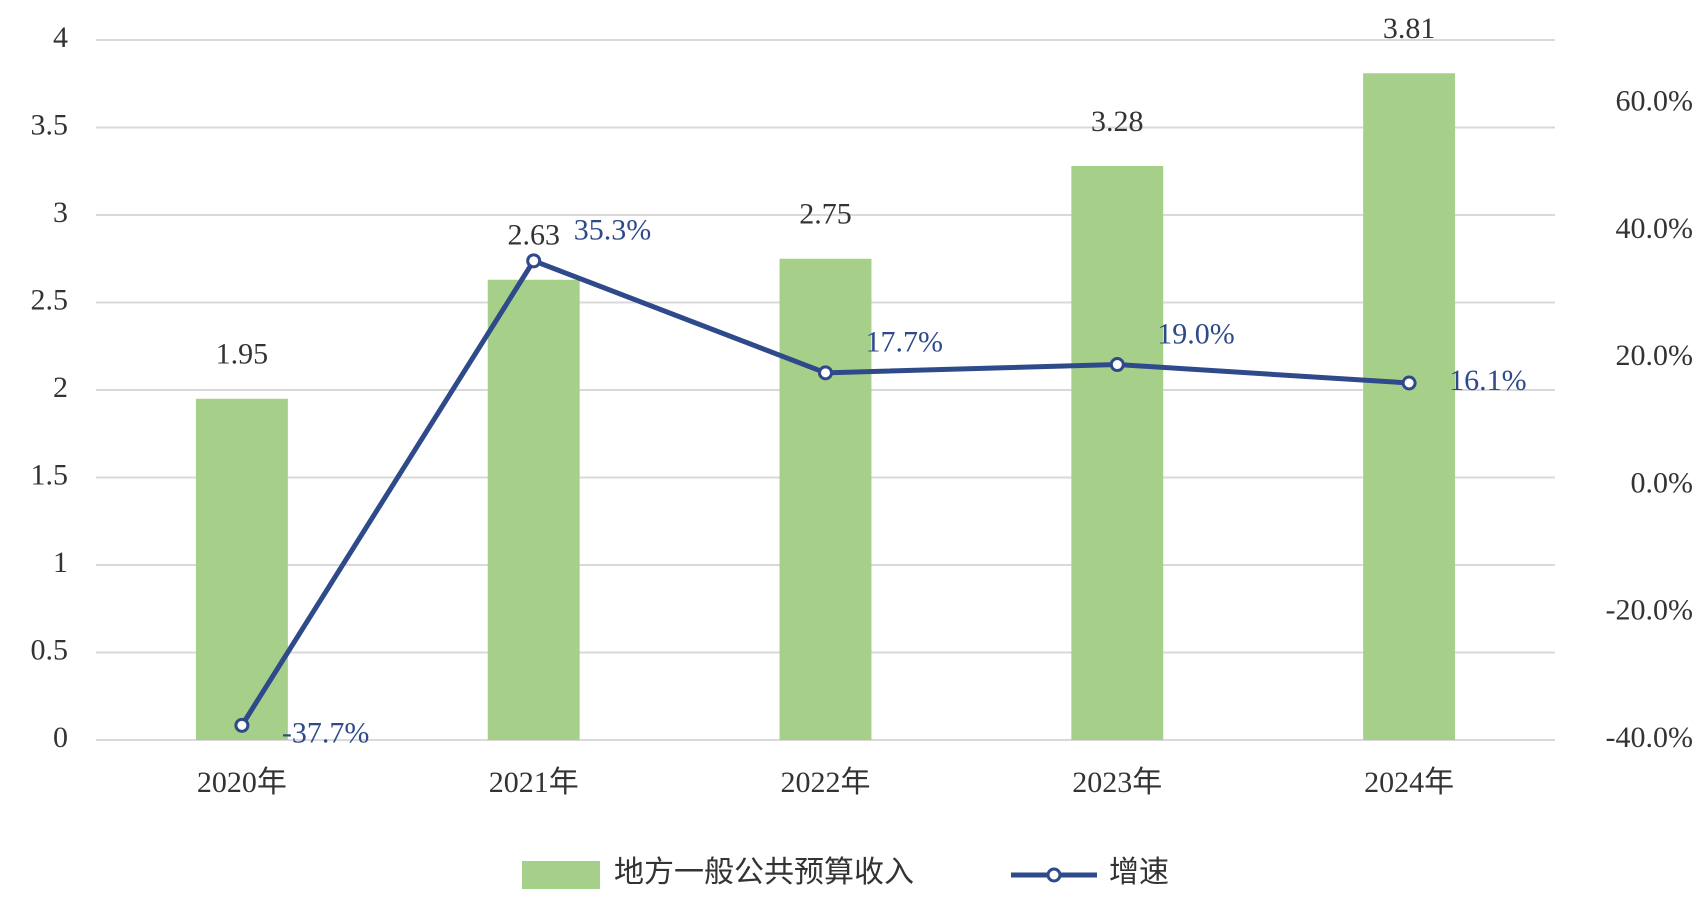 The height and width of the screenshot is (903, 1704). I want to click on y-tick-label: 1.5, so click(50, 474).